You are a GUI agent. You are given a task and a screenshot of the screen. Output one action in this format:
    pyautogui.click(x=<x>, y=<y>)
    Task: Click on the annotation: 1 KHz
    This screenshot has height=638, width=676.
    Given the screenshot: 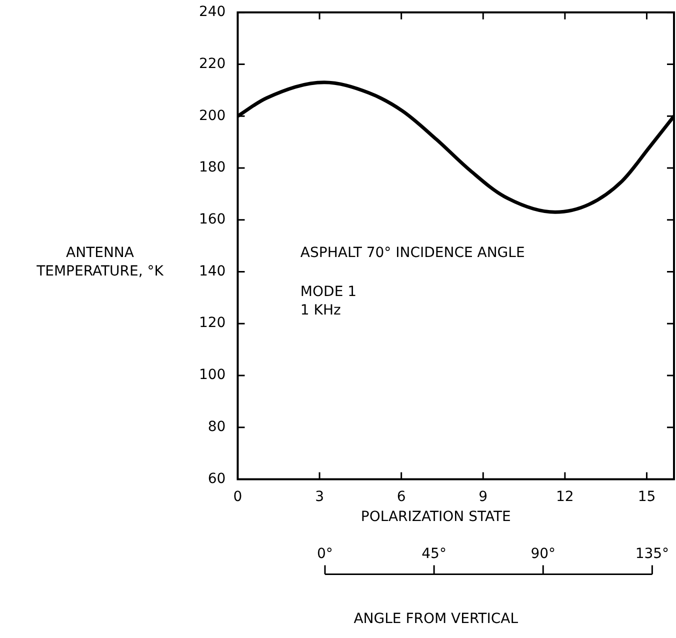 What is the action you would take?
    pyautogui.click(x=320, y=310)
    